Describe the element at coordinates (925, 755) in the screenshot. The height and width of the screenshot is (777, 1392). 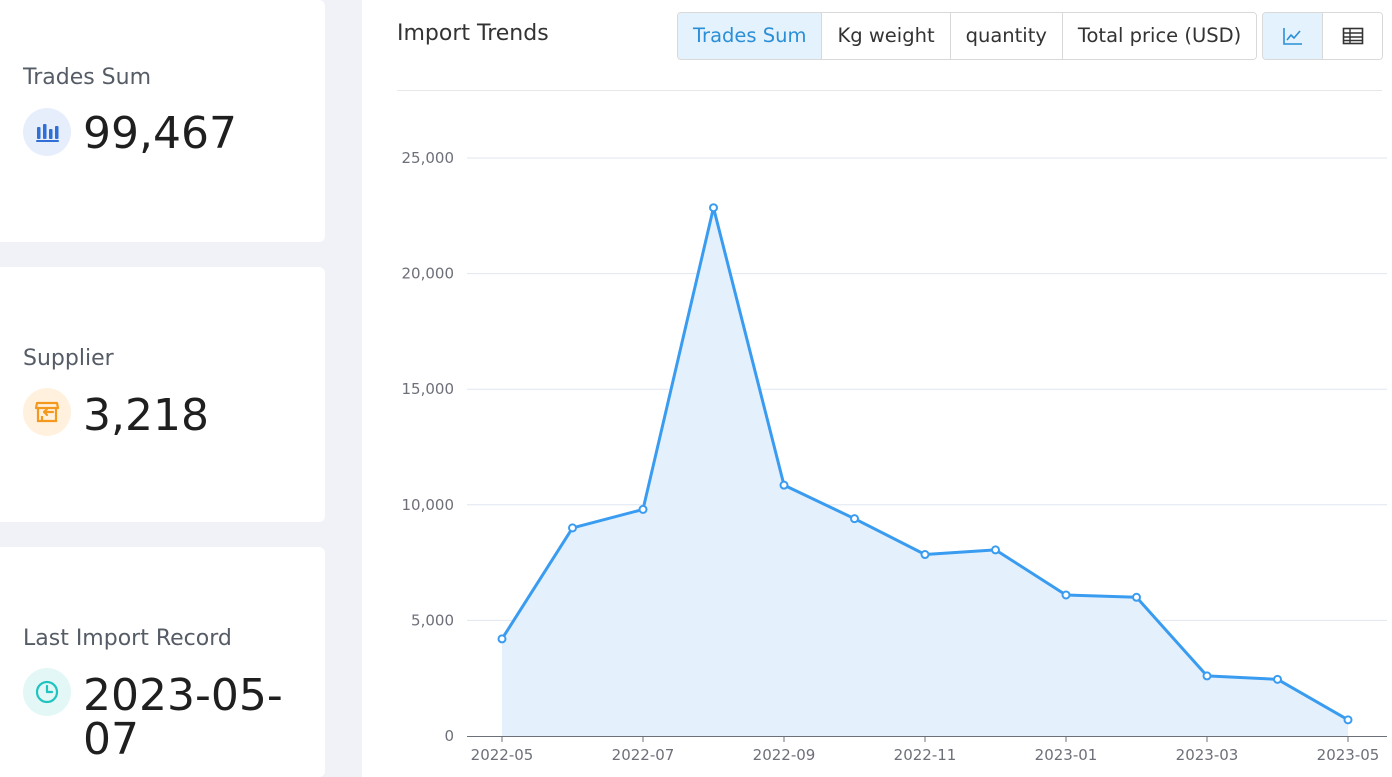
I see `x-tick-label: 2022-11` at that location.